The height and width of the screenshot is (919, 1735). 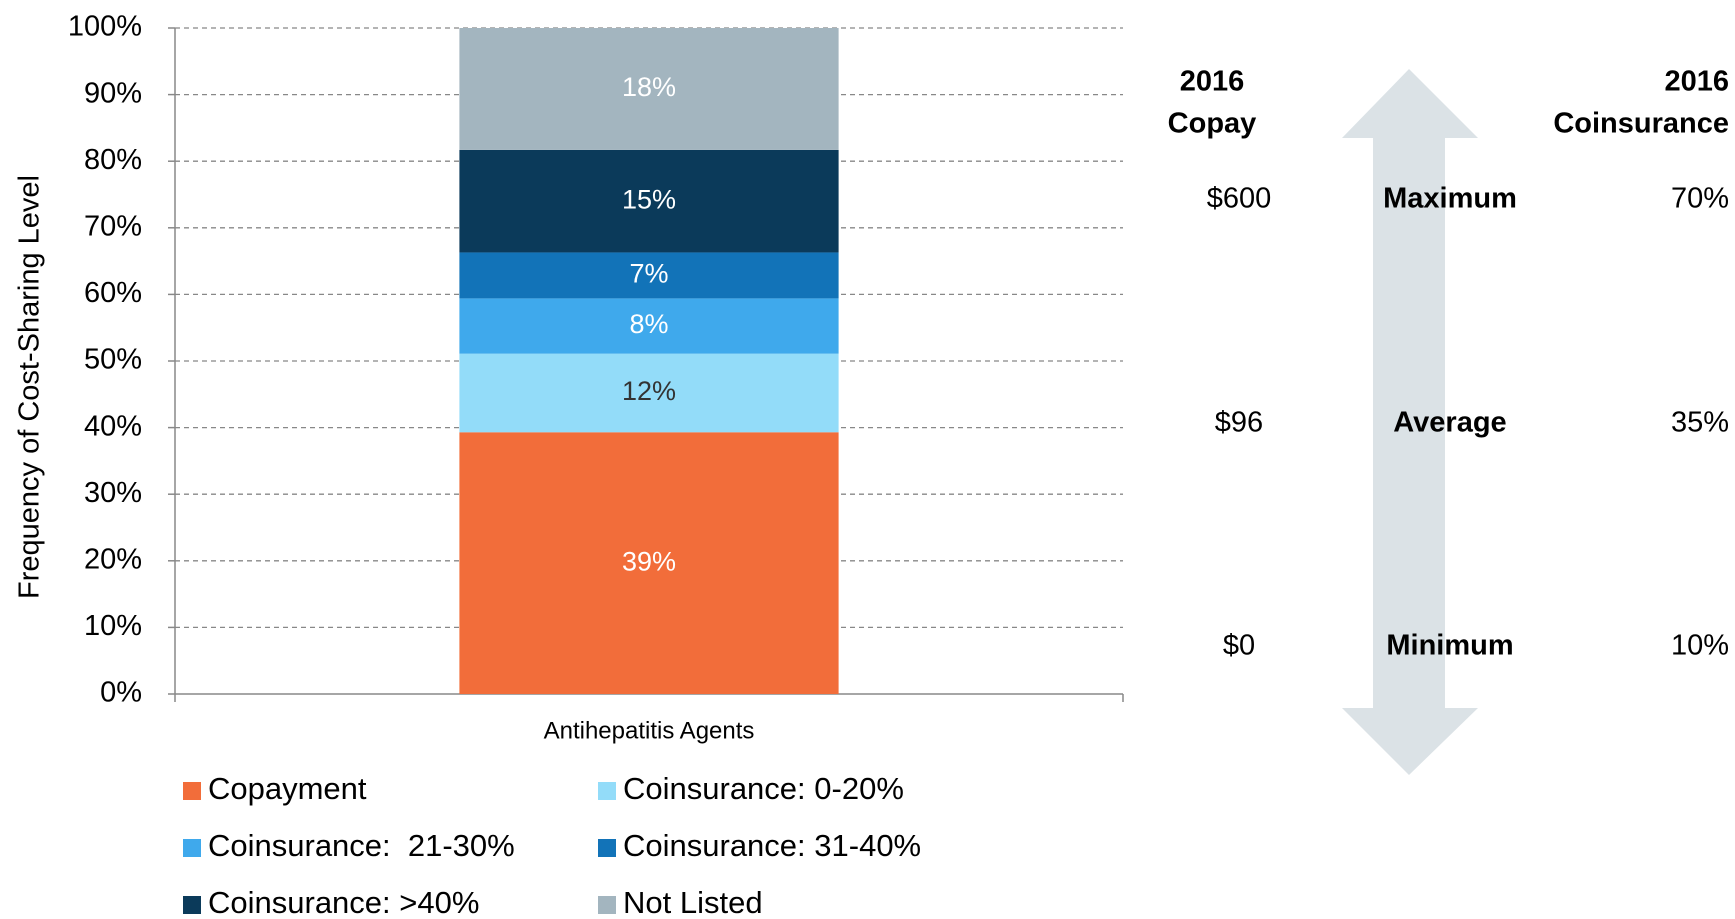 What do you see at coordinates (113, 160) in the screenshot?
I see `y-tick-label: 80%` at bounding box center [113, 160].